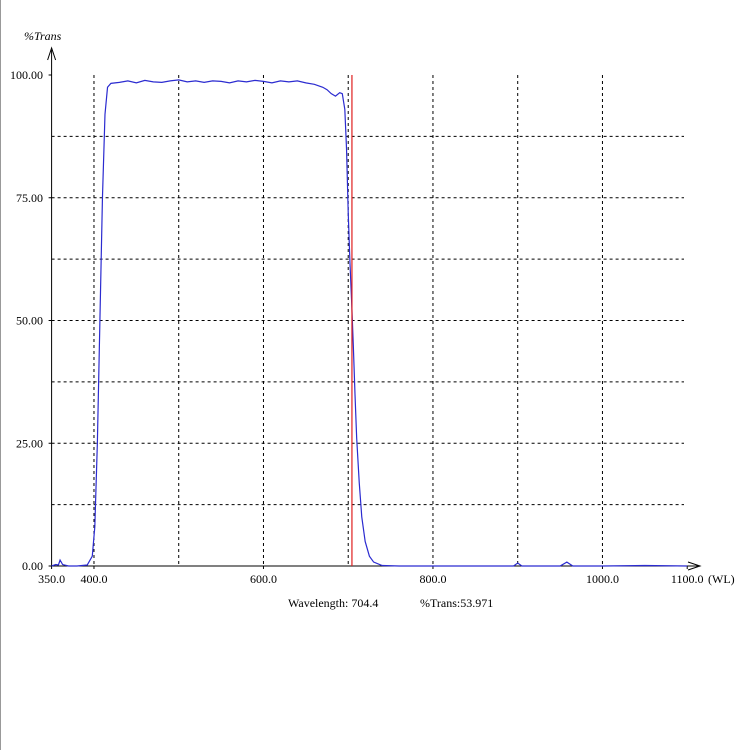  What do you see at coordinates (29, 321) in the screenshot?
I see `y-tick-label: 50.00` at bounding box center [29, 321].